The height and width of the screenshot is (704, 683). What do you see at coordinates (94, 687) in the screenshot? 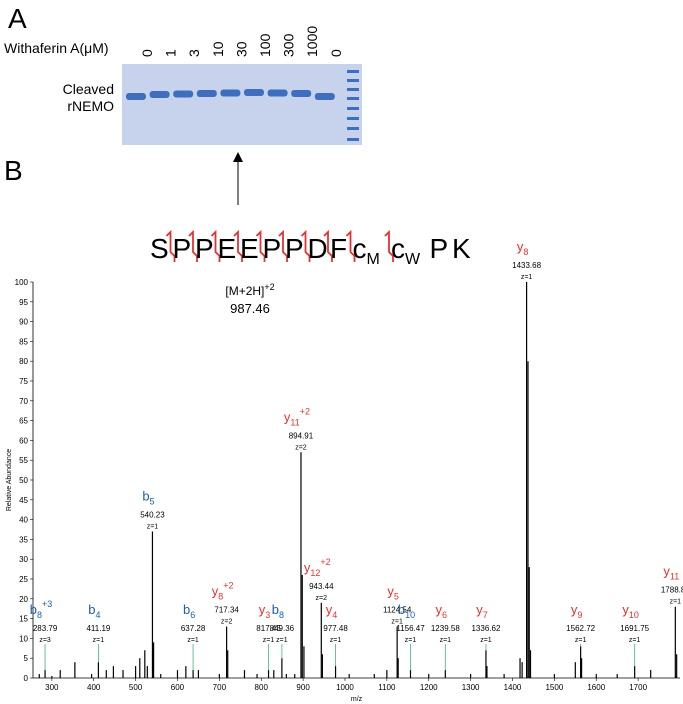
I see `x-tick-label: 400` at bounding box center [94, 687].